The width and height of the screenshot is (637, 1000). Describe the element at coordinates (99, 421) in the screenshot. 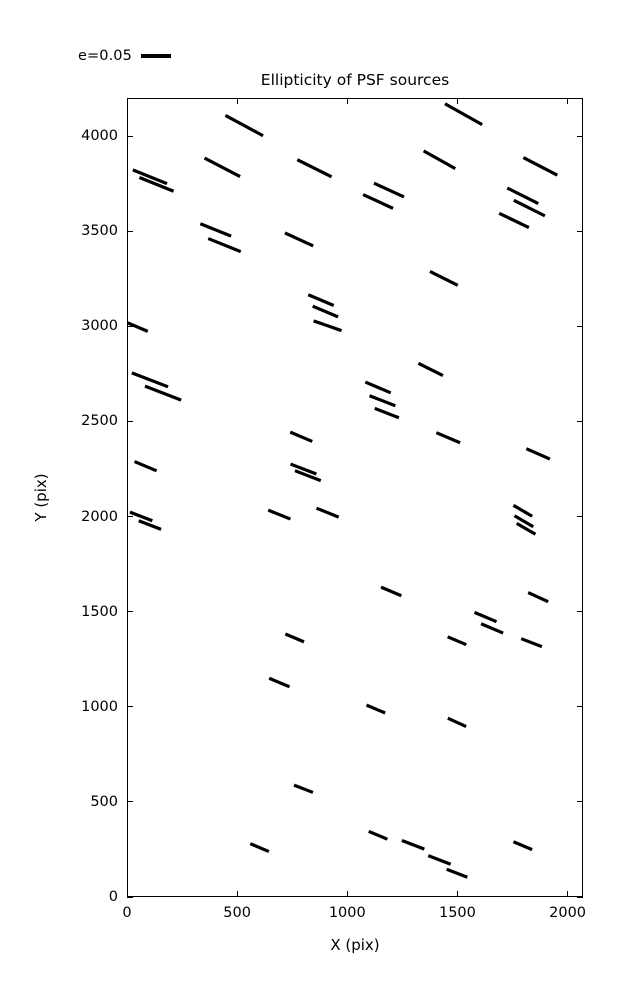

I see `y-tick-label: 2500` at that location.